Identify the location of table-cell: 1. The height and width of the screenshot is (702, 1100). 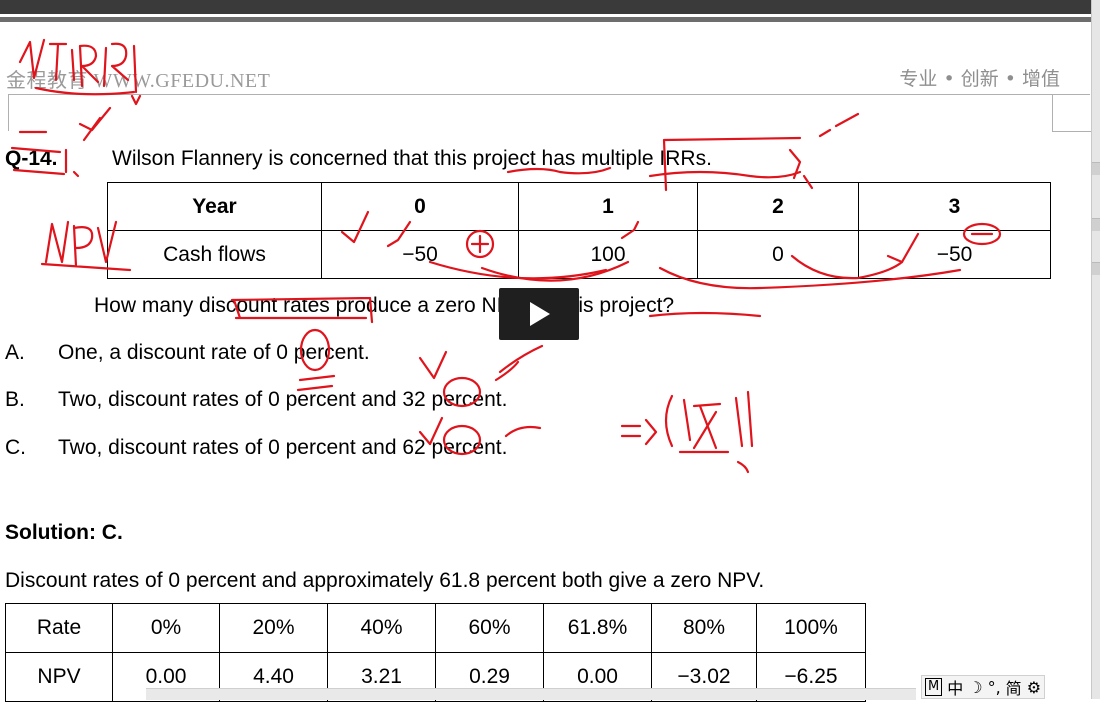
(608, 206).